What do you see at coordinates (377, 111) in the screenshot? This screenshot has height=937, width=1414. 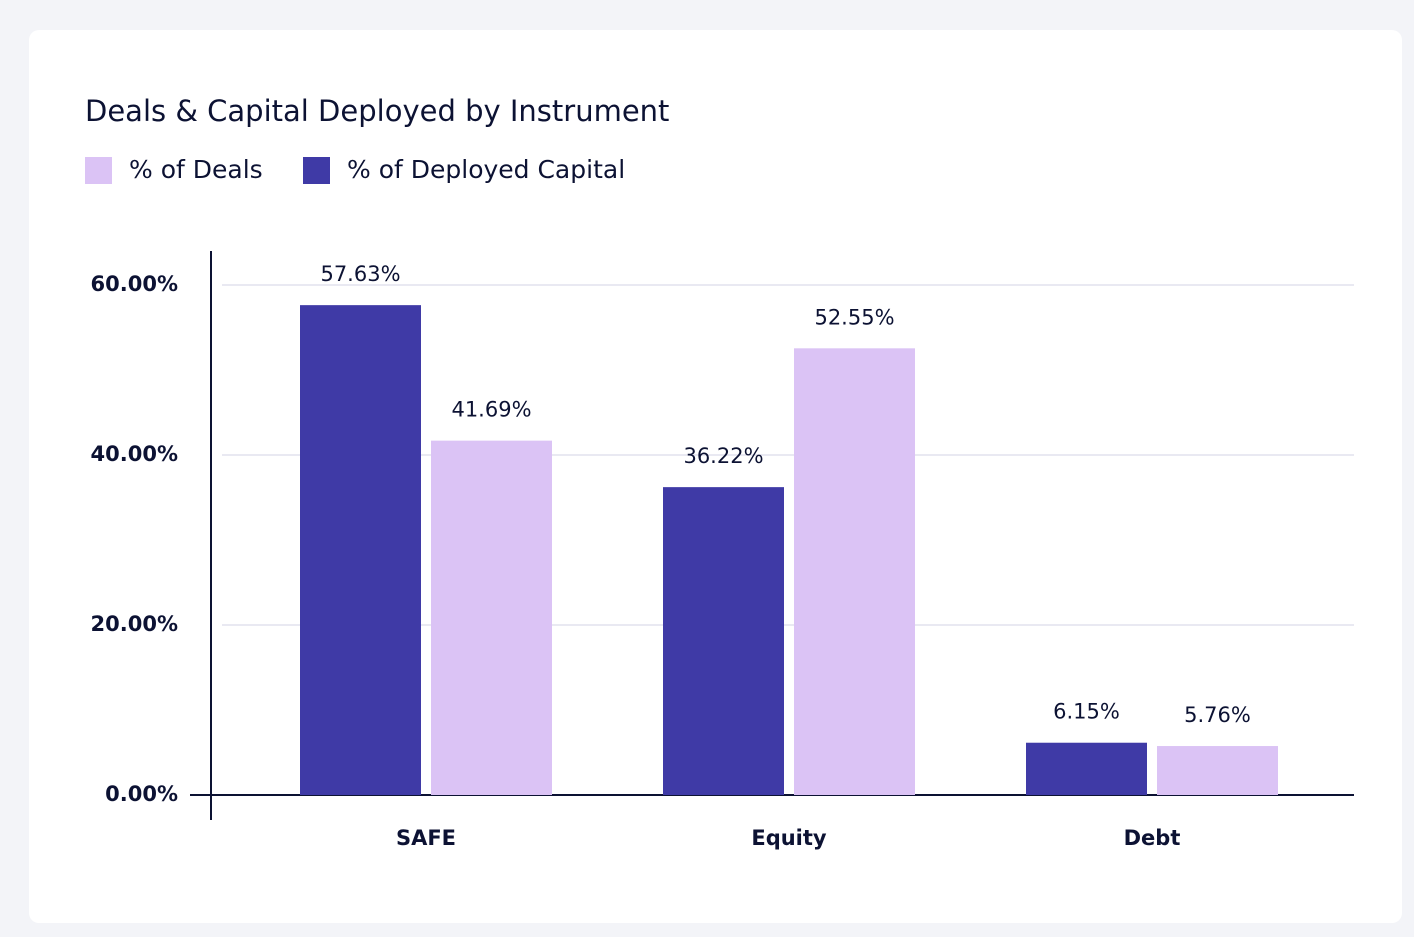 I see `chart-title: Deals & Capital Deployed by Instrument` at bounding box center [377, 111].